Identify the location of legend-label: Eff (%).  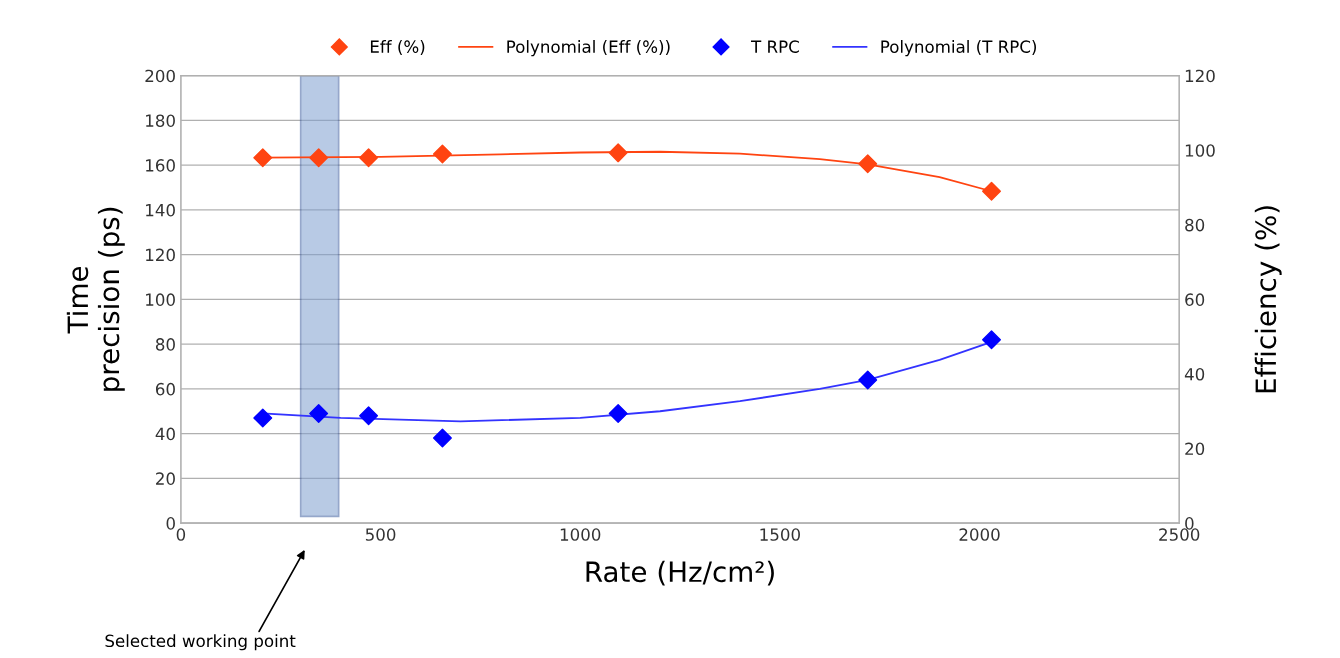
(397, 47).